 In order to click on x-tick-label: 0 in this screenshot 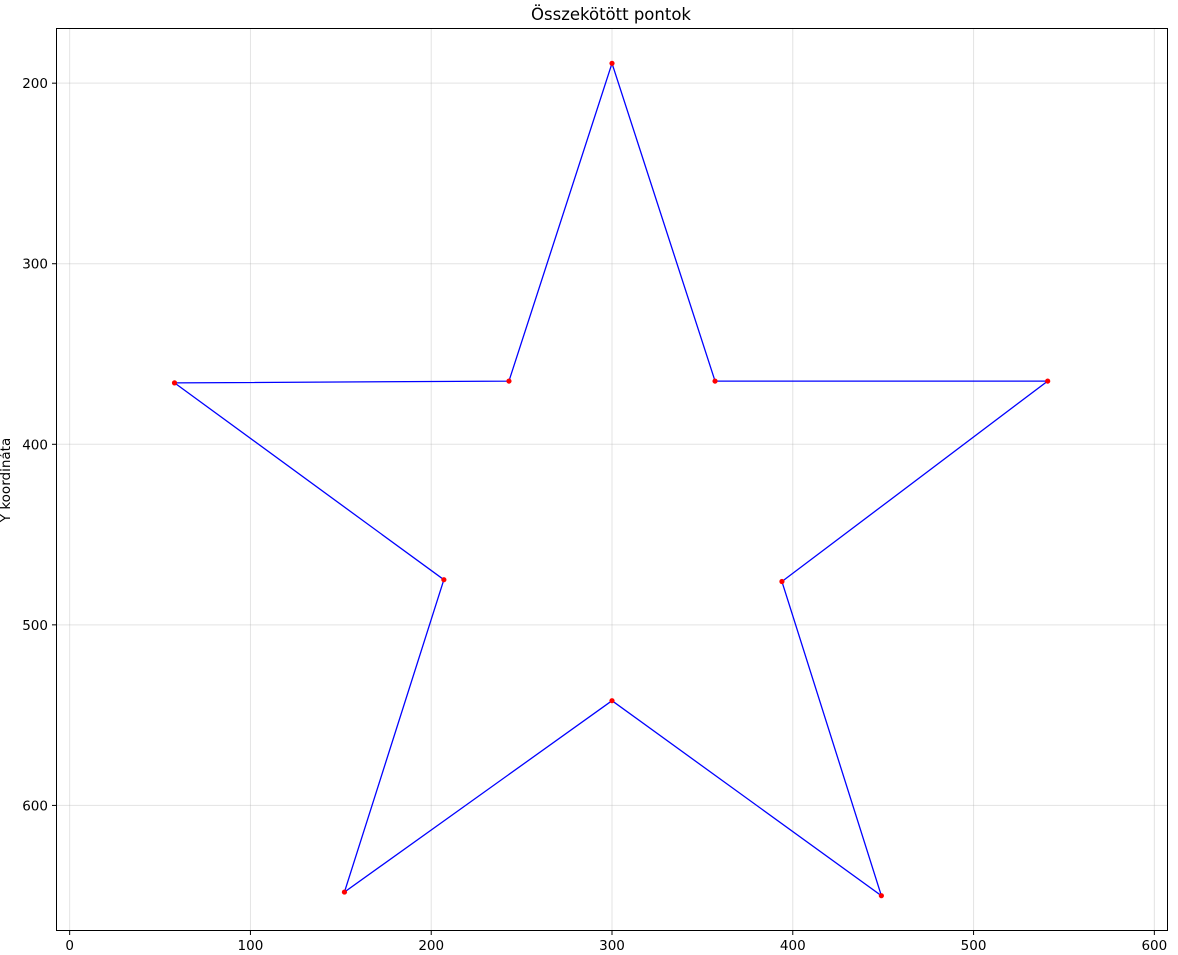, I will do `click(69, 946)`.